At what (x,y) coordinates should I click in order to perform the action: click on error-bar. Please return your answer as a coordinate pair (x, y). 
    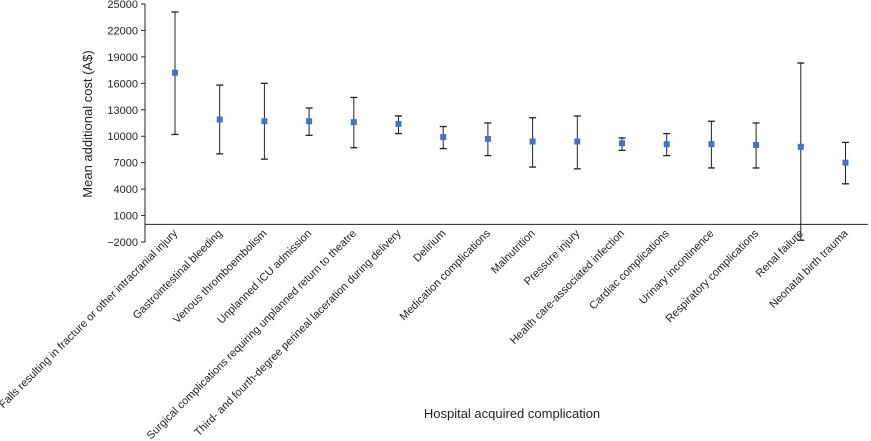
    Looking at the image, I should click on (801, 151).